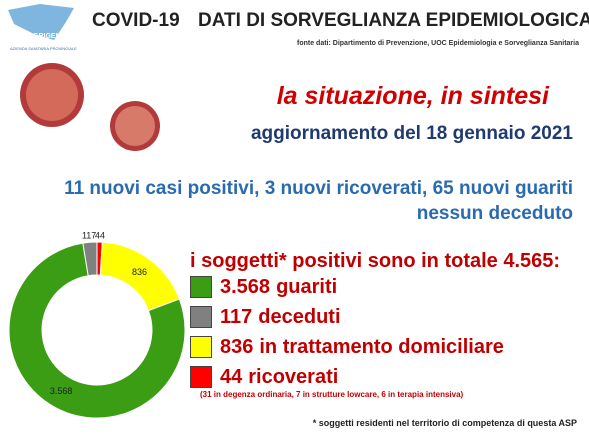 This screenshot has width=589, height=435. Describe the element at coordinates (41, 36) in the screenshot. I see `logo-name: ASP AGRIGENTO` at that location.